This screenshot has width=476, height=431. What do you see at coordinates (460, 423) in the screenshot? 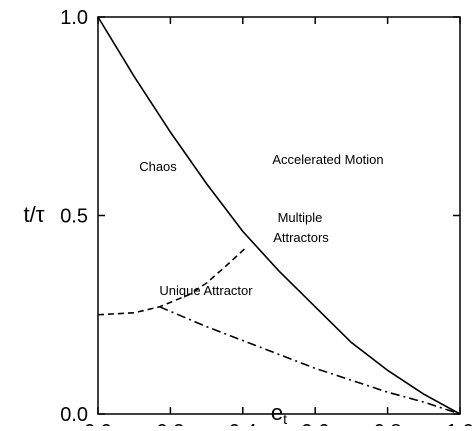
I see `x-tick-label: 1.0` at bounding box center [460, 423].